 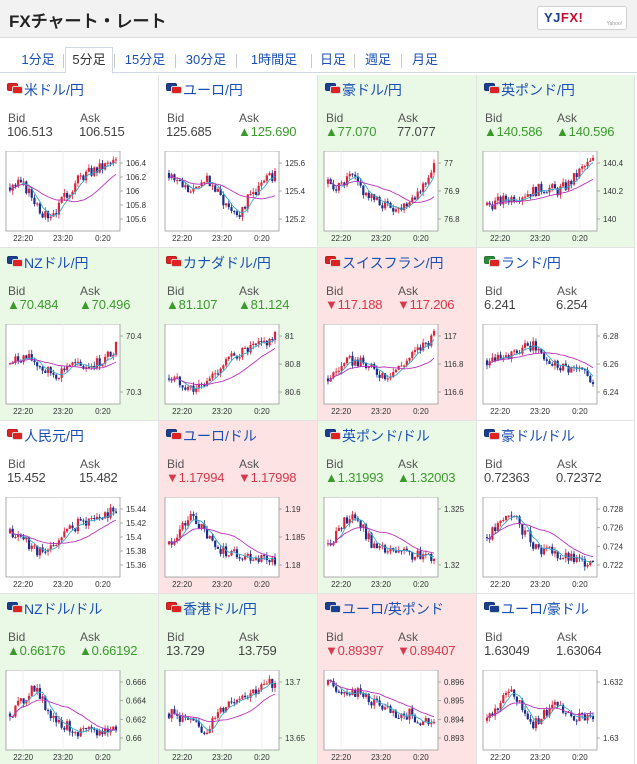 What do you see at coordinates (613, 191) in the screenshot?
I see `y-tick-label: 140.2` at bounding box center [613, 191].